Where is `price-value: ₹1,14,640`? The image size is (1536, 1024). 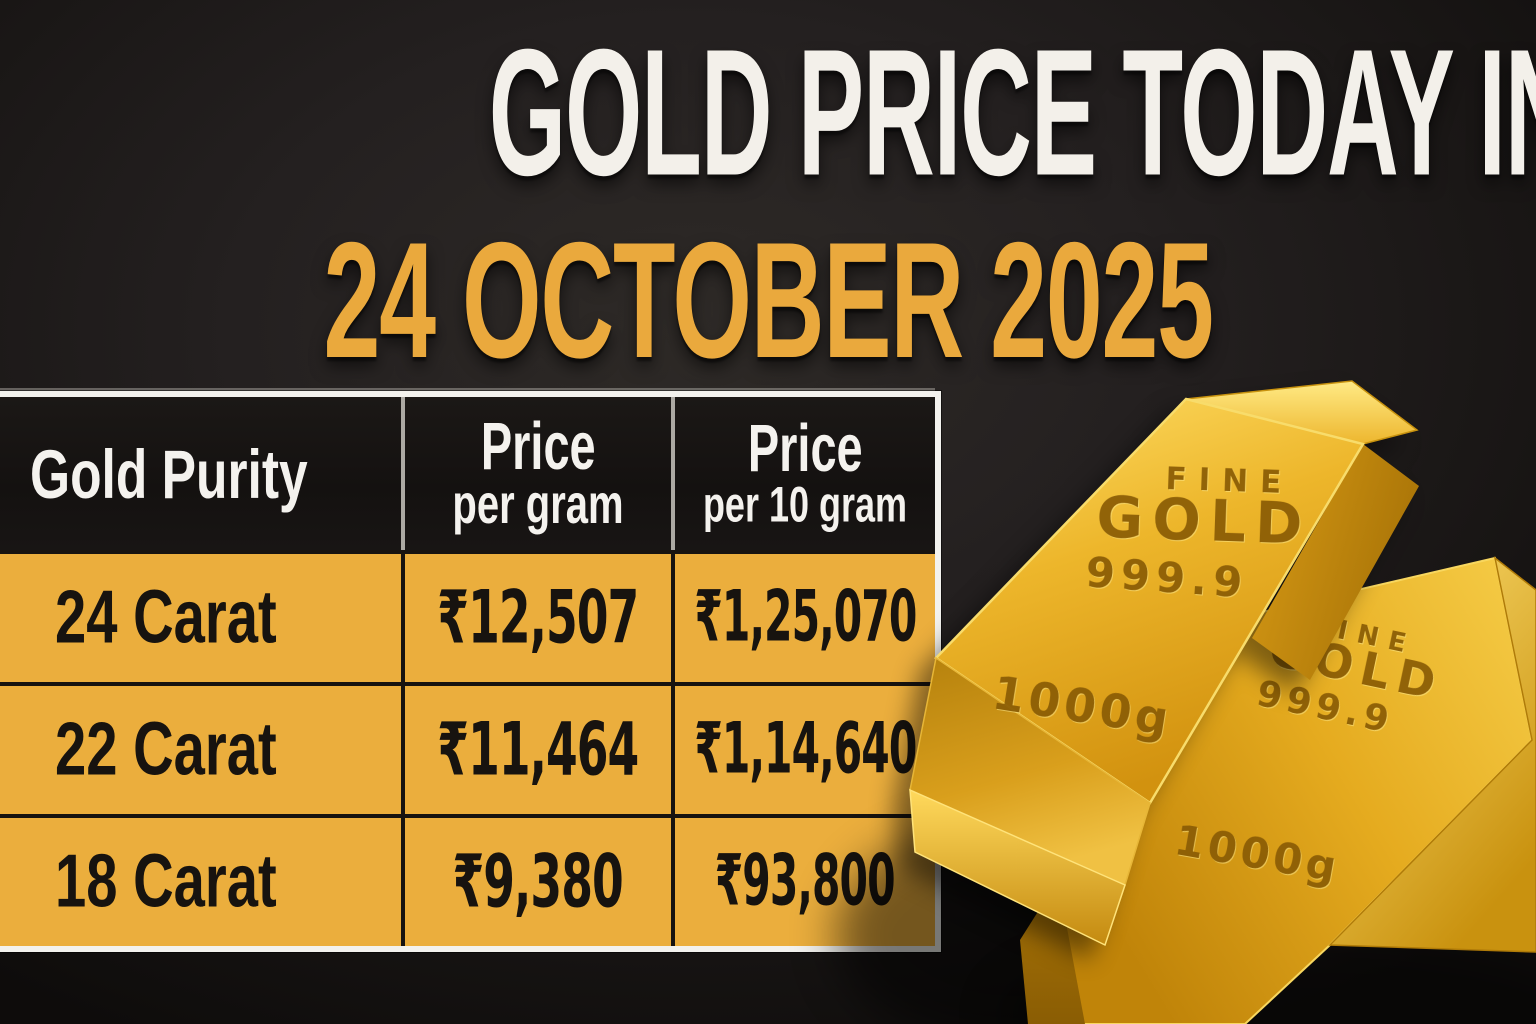 price-value: ₹1,14,640 is located at coordinates (805, 749).